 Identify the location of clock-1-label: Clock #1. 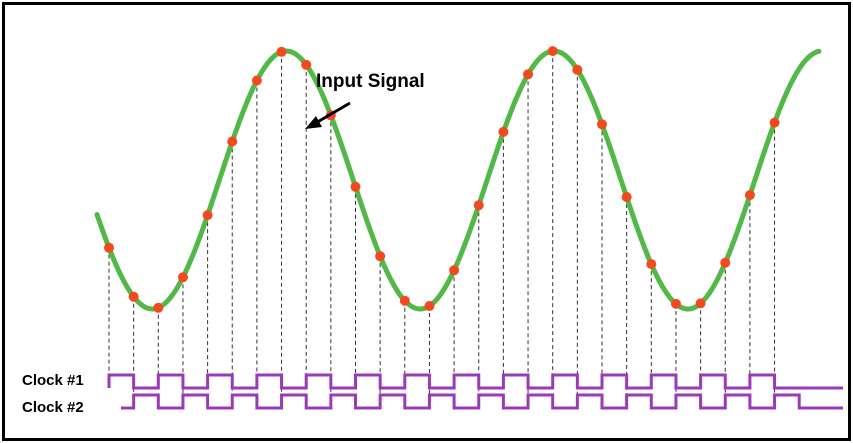
(53, 380).